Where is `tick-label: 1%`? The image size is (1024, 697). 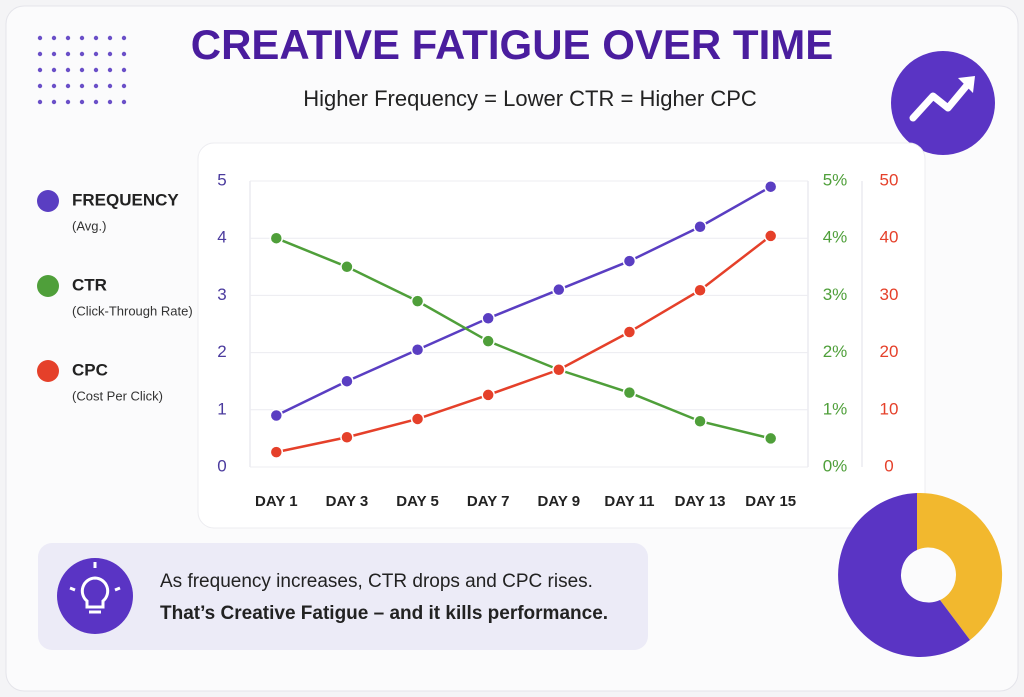
tick-label: 1% is located at coordinates (835, 408).